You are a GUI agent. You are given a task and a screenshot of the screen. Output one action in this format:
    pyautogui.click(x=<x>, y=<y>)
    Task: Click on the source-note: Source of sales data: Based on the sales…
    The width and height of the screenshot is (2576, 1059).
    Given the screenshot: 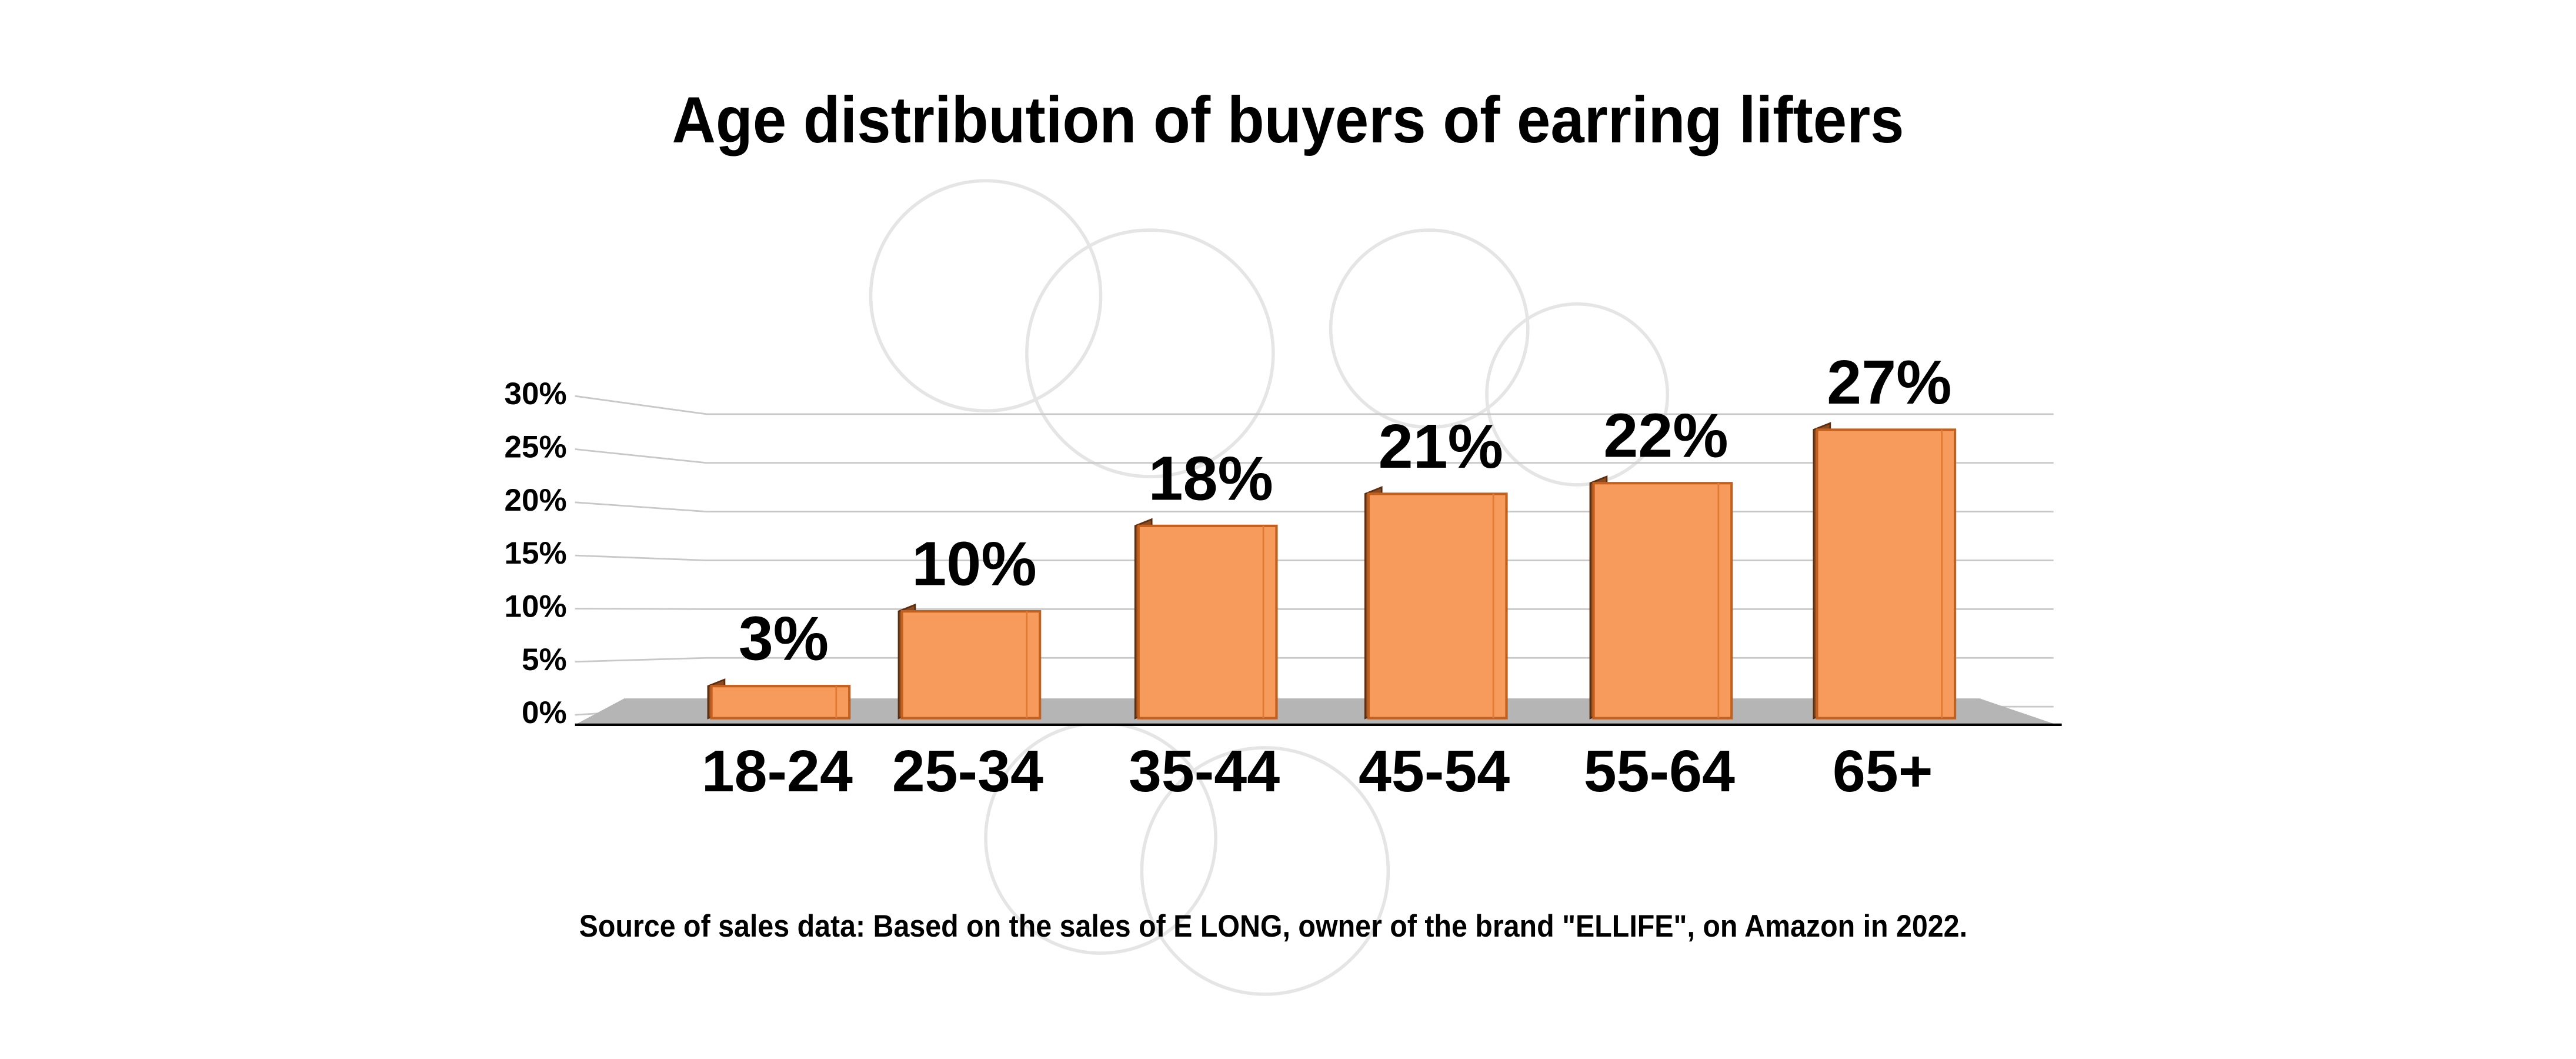 What is the action you would take?
    pyautogui.click(x=1273, y=926)
    